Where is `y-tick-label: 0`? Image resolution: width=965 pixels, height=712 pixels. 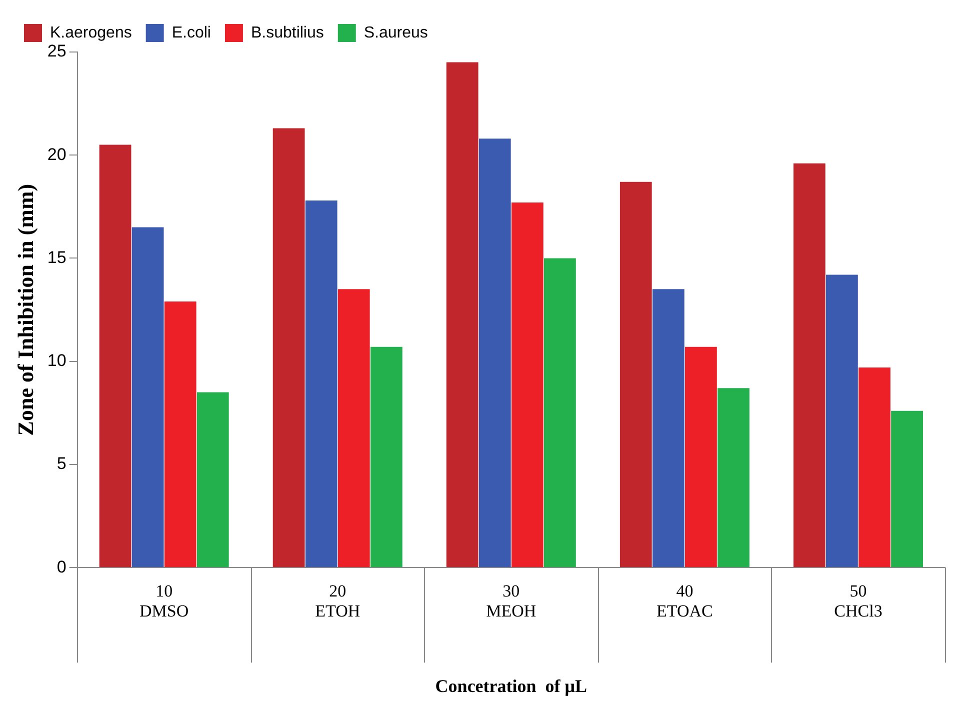 y-tick-label: 0 is located at coordinates (61, 566).